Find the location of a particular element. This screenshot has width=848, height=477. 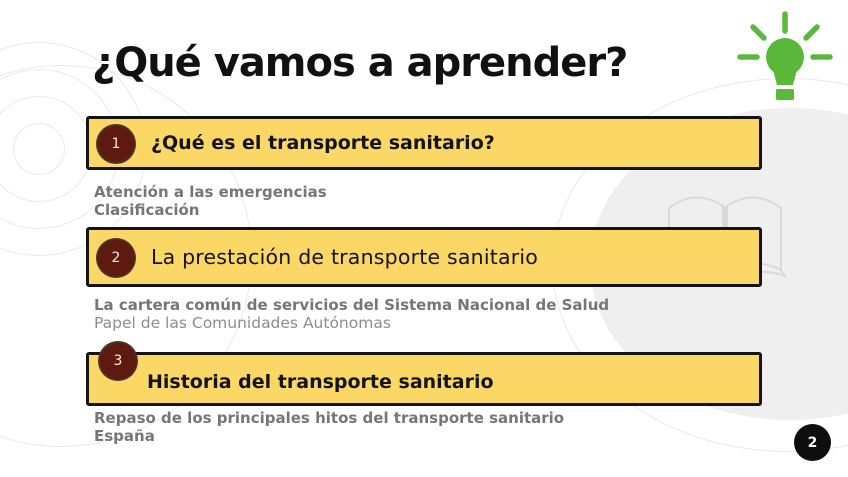

subtopic-line: Papel de las Comunidades Autónomas is located at coordinates (242, 323).